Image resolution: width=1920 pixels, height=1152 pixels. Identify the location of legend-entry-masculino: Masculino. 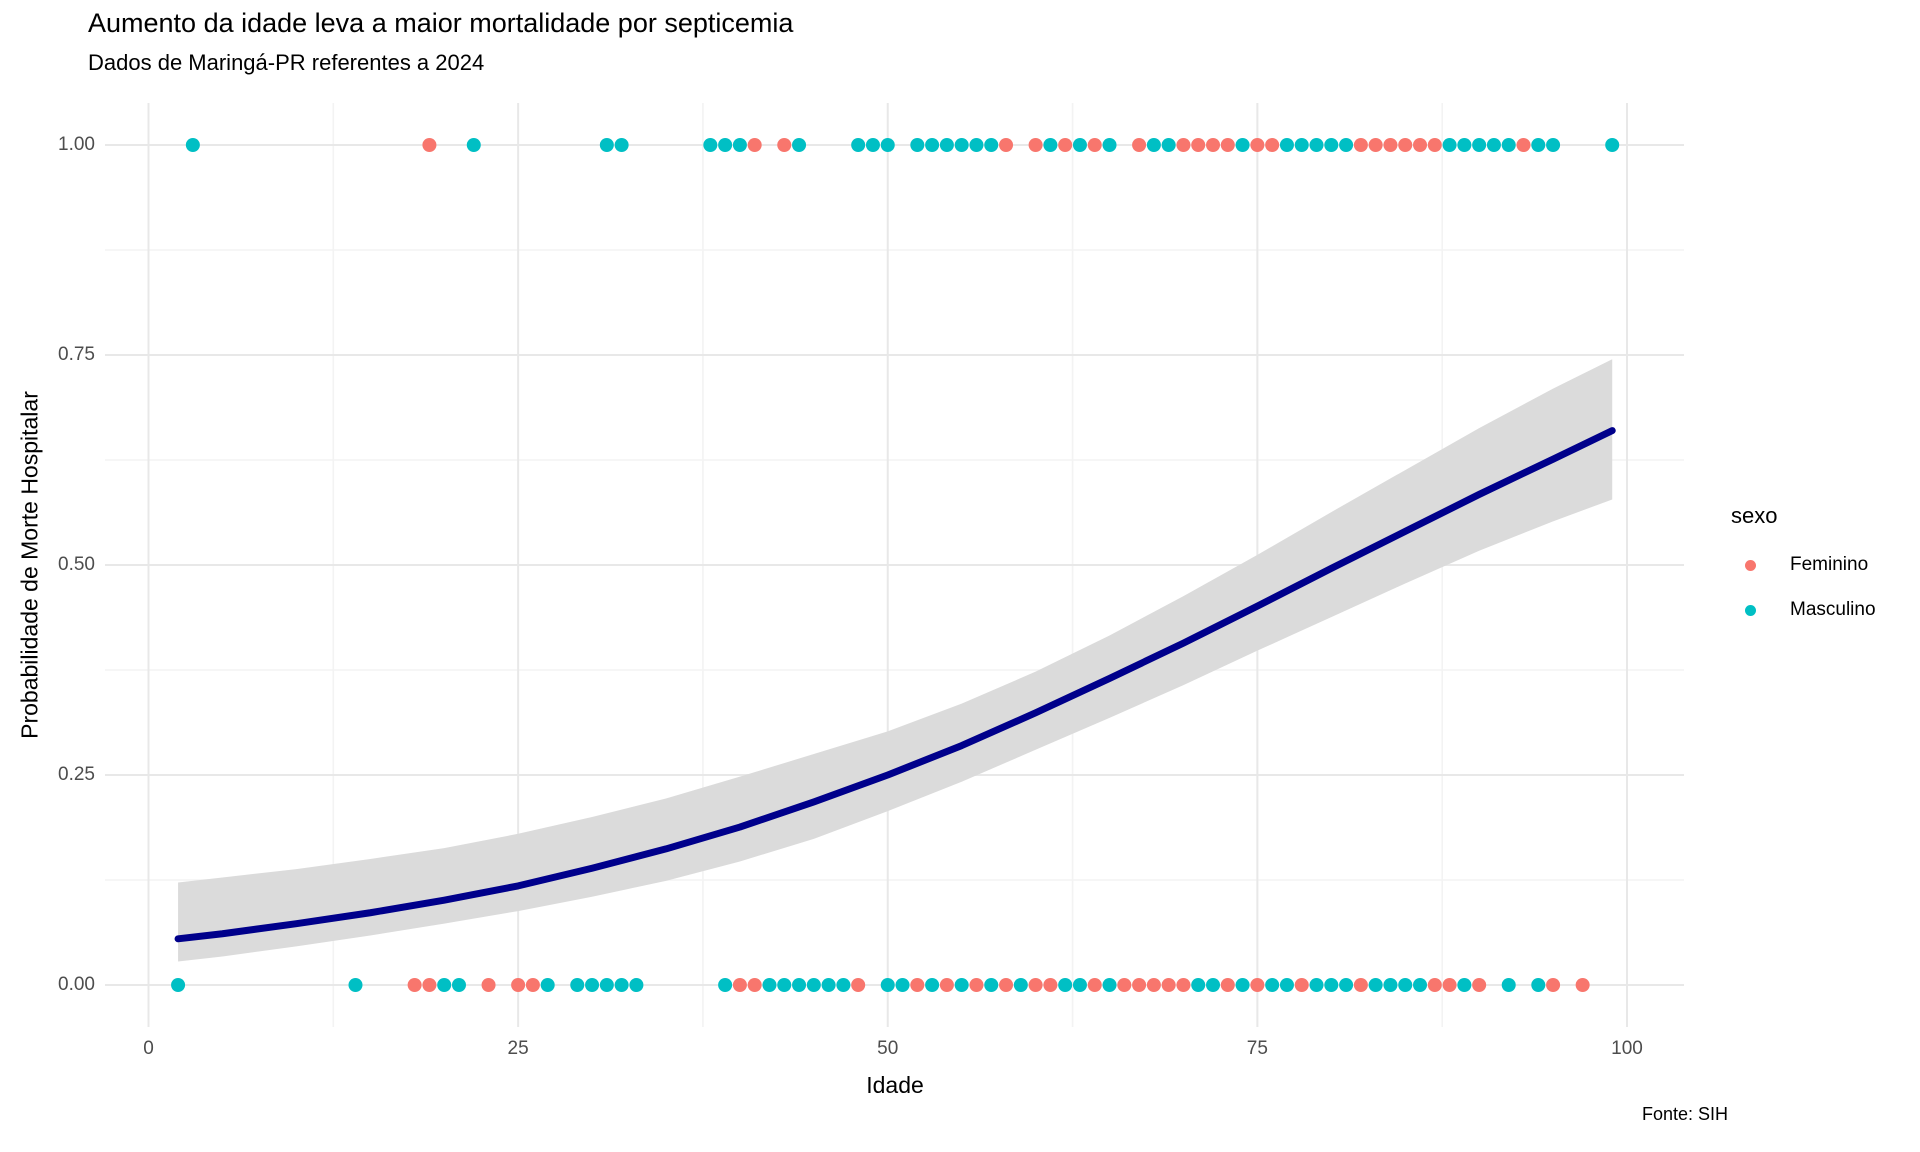
(1803, 610).